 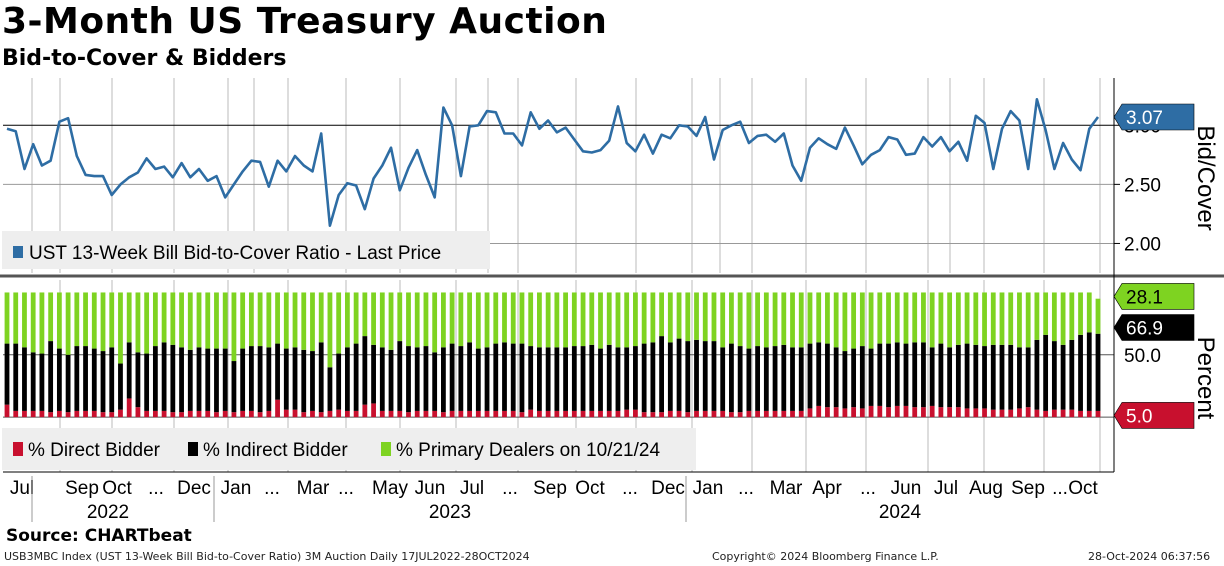 I want to click on x-year-label: 2023, so click(x=450, y=512).